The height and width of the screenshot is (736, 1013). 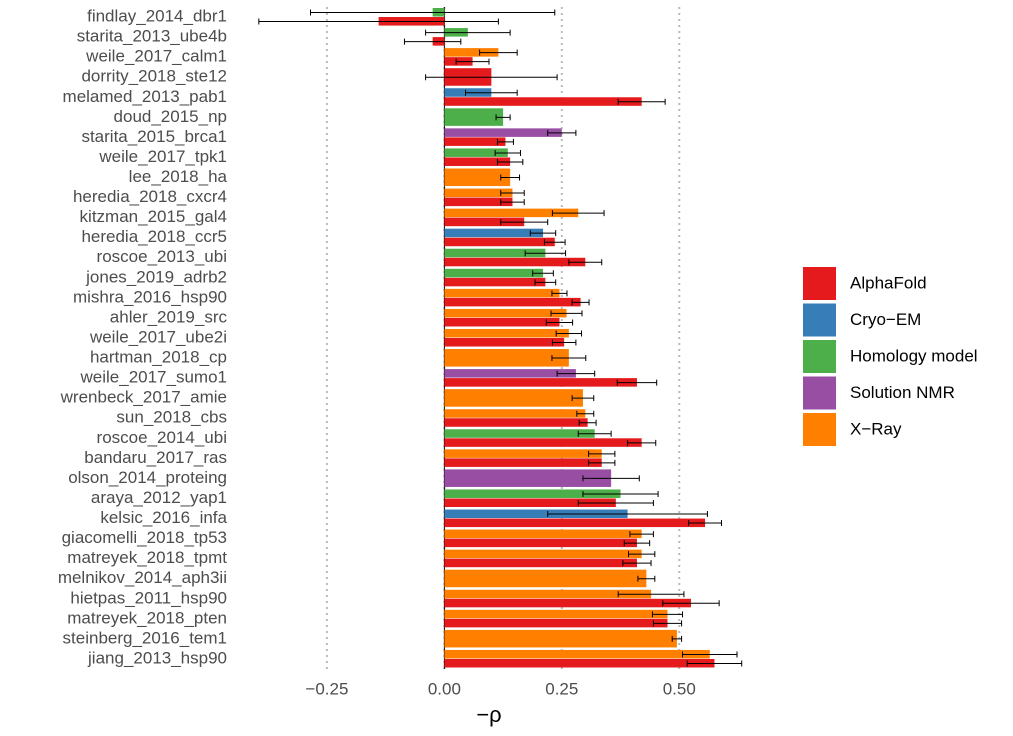 I want to click on y-tick-label: weile_2017_tpk1, so click(x=162, y=156).